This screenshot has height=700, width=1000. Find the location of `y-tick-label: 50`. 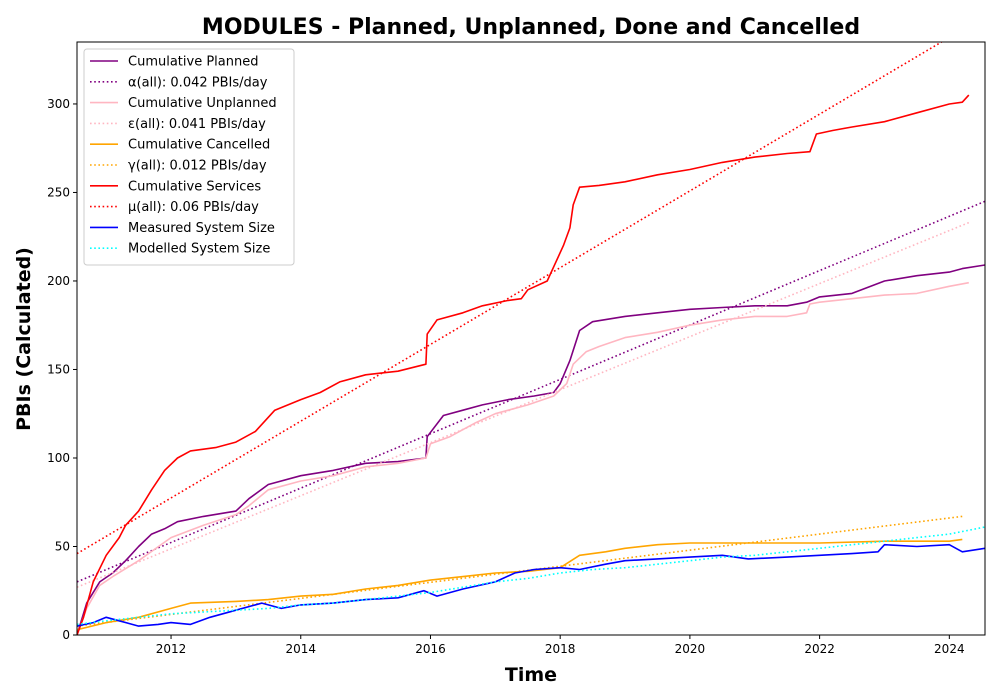

y-tick-label: 50 is located at coordinates (62, 546).